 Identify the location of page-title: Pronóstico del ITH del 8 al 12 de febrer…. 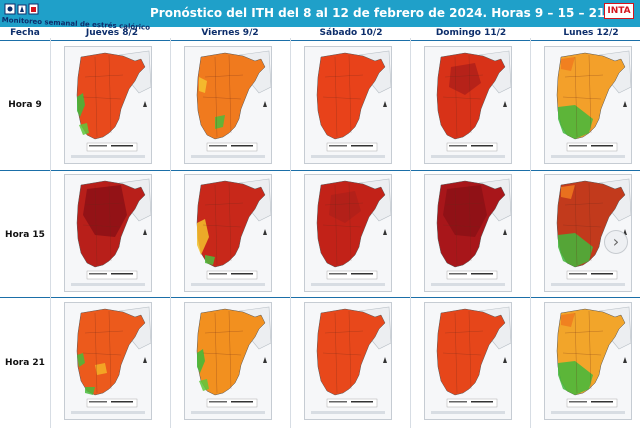
(378, 13).